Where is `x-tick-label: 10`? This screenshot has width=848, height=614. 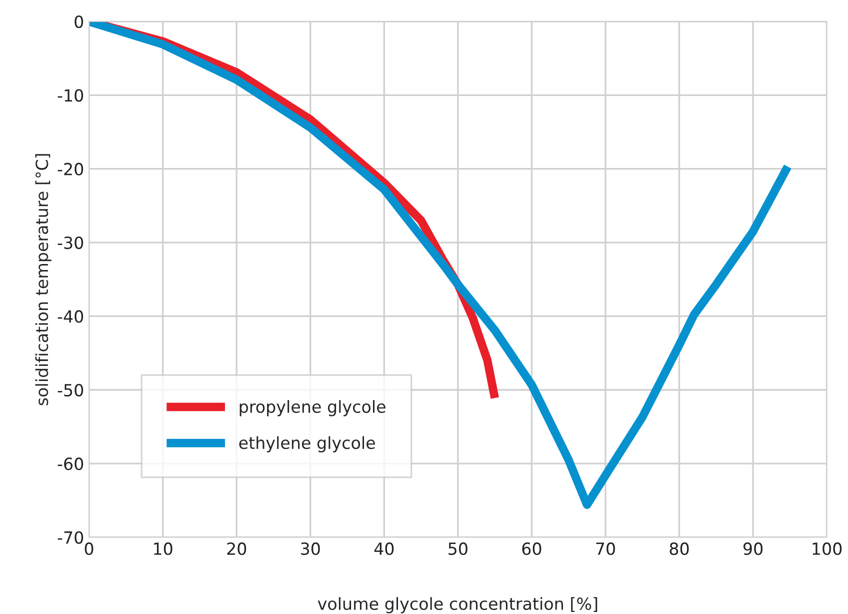
x-tick-label: 10 is located at coordinates (163, 549).